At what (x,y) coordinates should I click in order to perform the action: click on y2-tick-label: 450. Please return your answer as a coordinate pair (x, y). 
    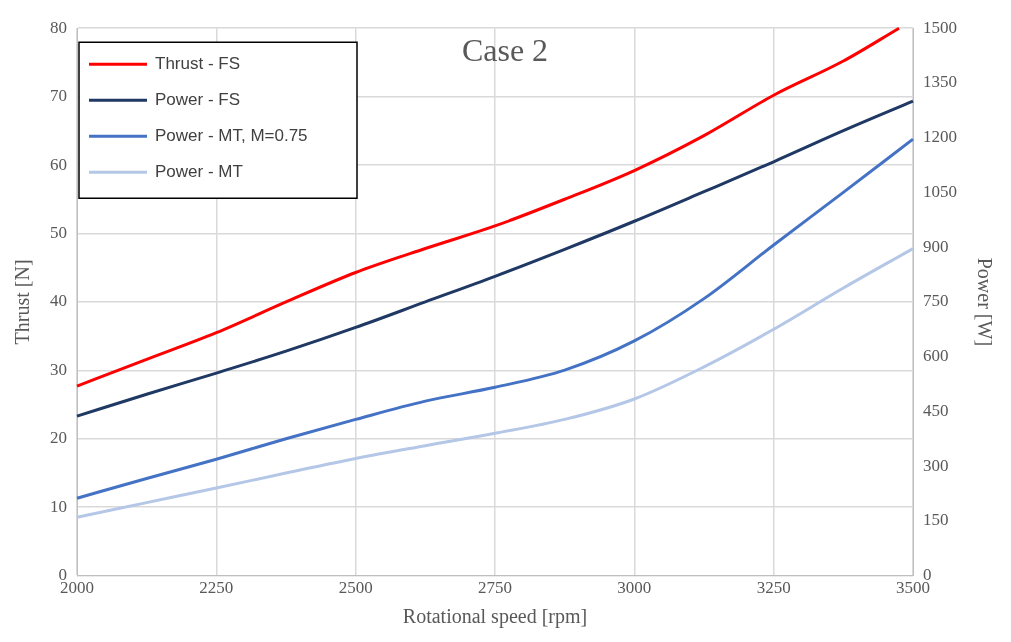
    Looking at the image, I should click on (936, 410).